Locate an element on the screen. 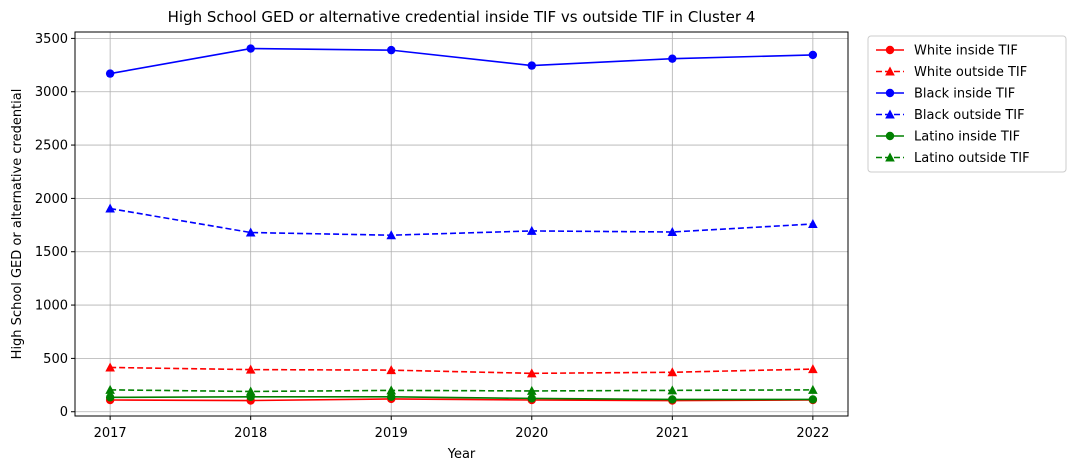 This screenshot has height=470, width=1078. y-tick-label: 2500 is located at coordinates (51, 146).